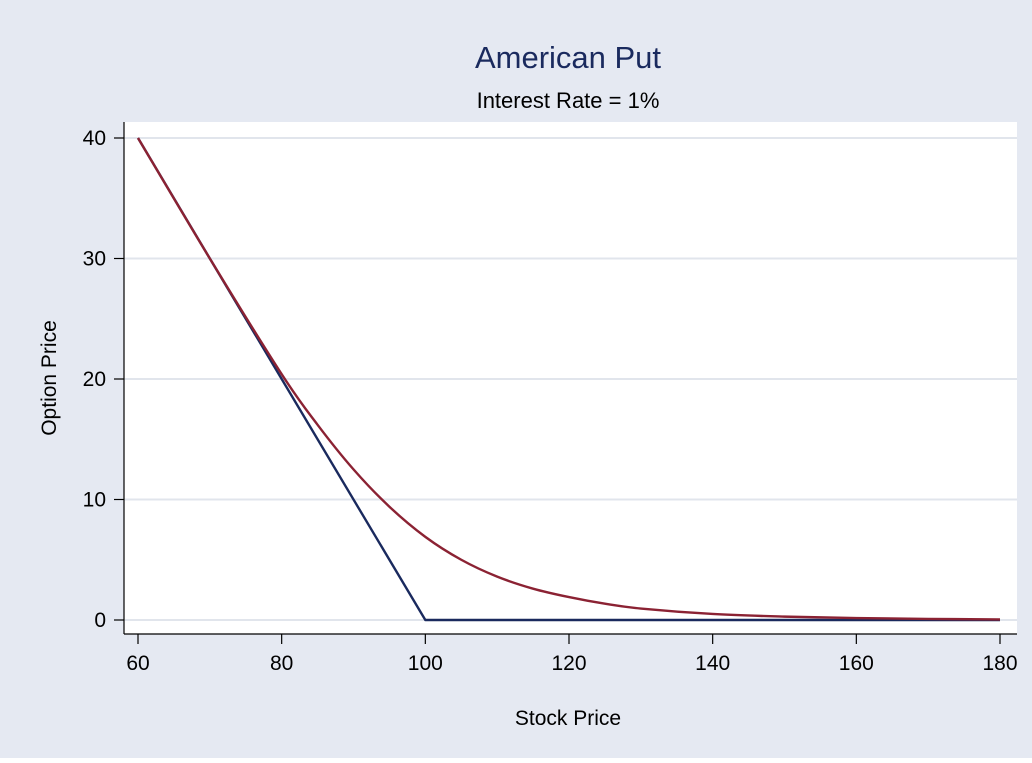  What do you see at coordinates (712, 663) in the screenshot?
I see `x-tick-label: 140` at bounding box center [712, 663].